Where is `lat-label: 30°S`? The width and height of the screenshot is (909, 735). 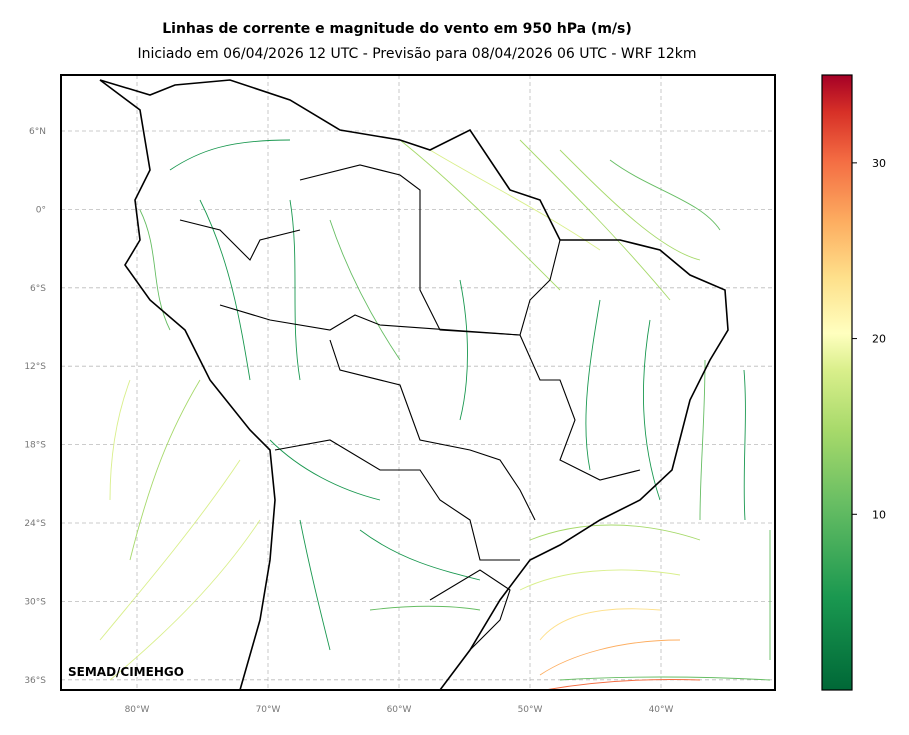 lat-label: 30°S is located at coordinates (35, 602).